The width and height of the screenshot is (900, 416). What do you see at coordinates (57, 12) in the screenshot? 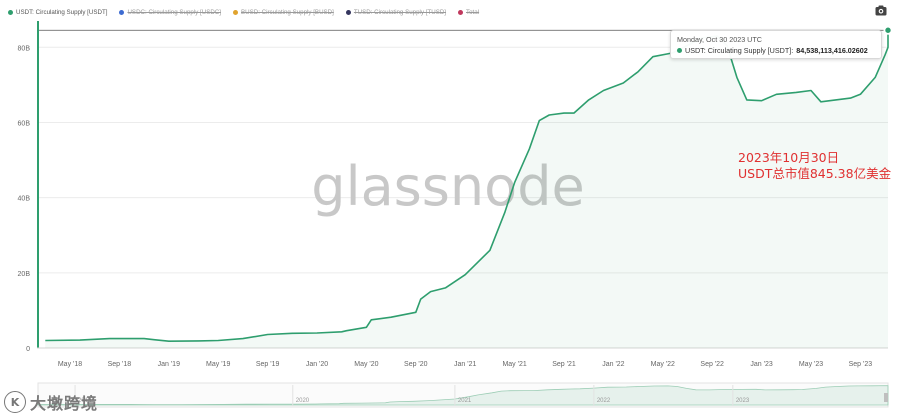
I see `legend-item-usdt: USDT: Circulating Supply [USDT]` at bounding box center [57, 12].